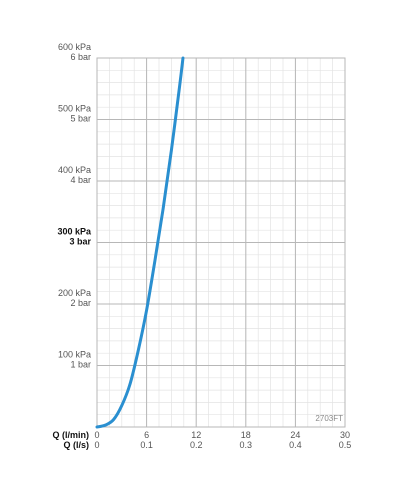  What do you see at coordinates (74, 293) in the screenshot?
I see `y-tick-label-kpa: 200 kPa` at bounding box center [74, 293].